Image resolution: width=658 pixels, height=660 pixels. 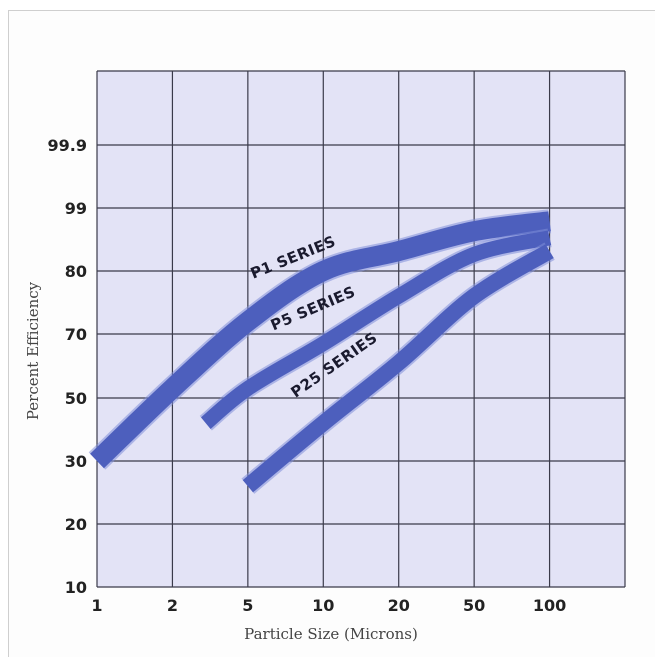 What do you see at coordinates (76, 208) in the screenshot?
I see `y-tick-label: 99` at bounding box center [76, 208].